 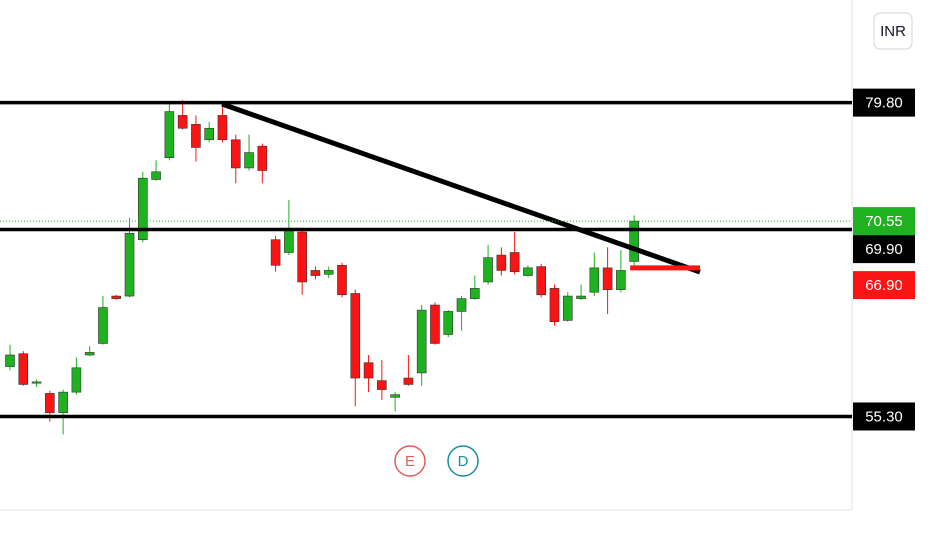 I want to click on event-earnings, so click(x=410, y=461).